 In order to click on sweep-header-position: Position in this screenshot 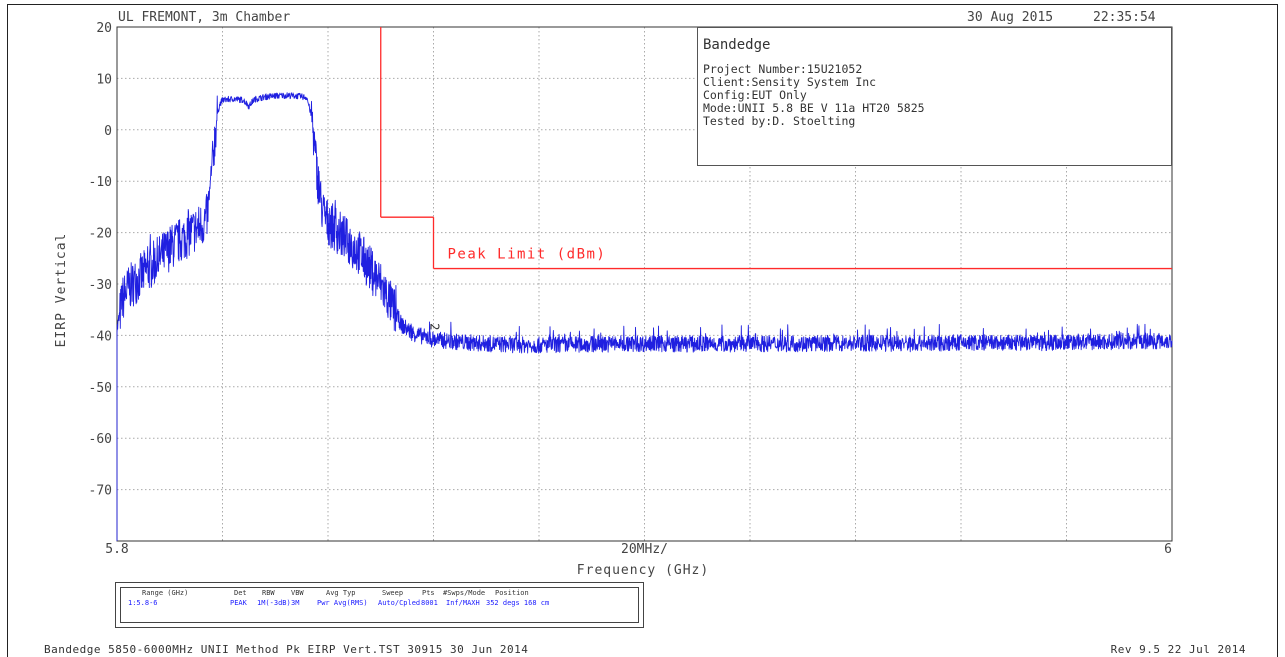, I will do `click(512, 593)`.